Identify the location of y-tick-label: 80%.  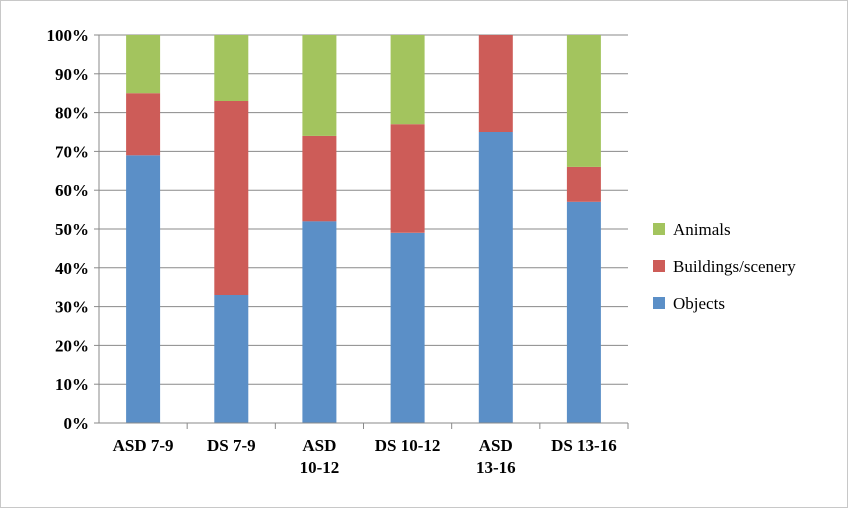
(72, 113).